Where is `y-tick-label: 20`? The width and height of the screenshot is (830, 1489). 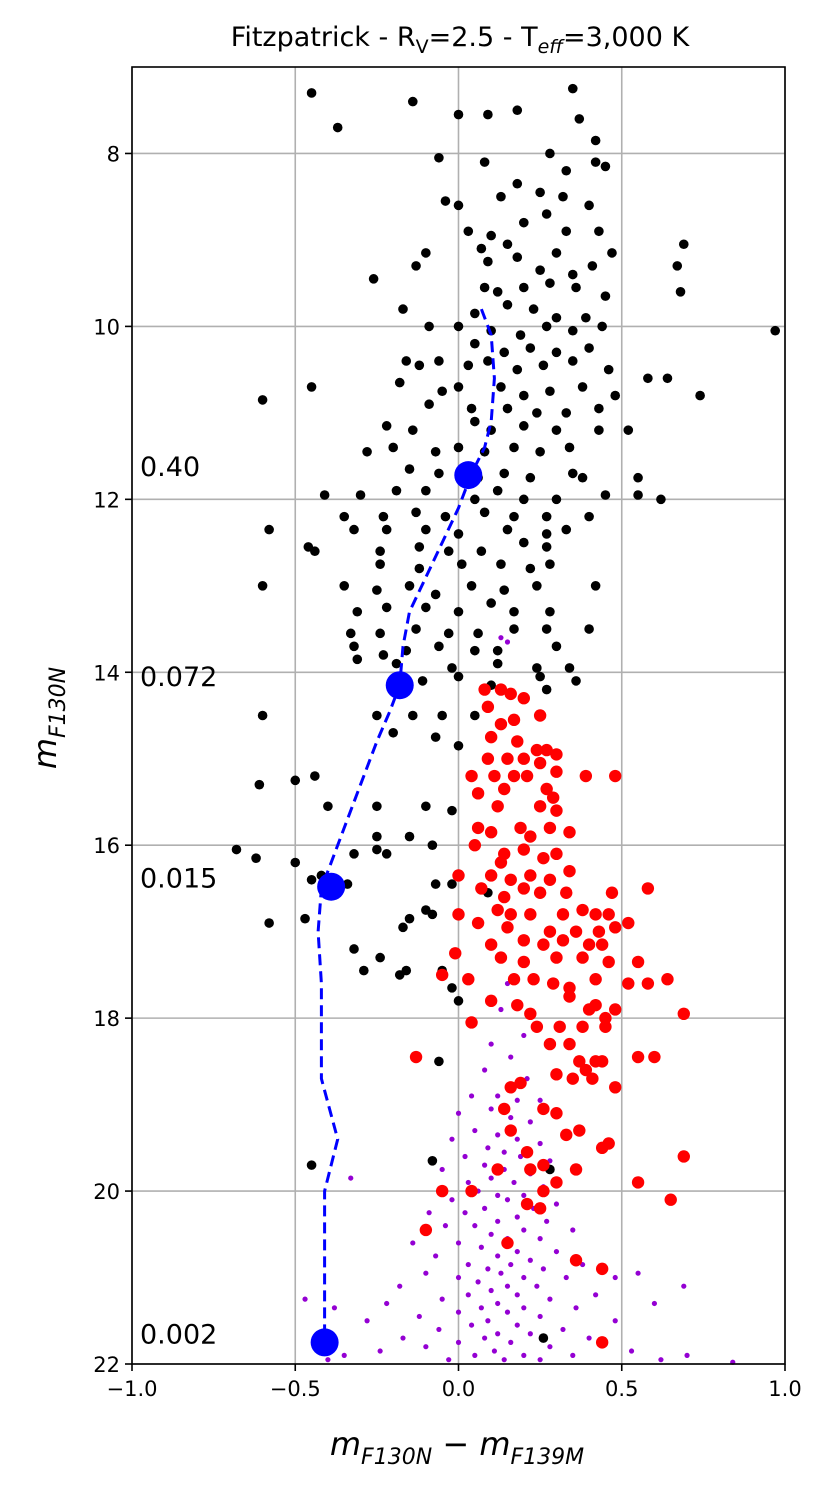
y-tick-label: 20 is located at coordinates (106, 1192).